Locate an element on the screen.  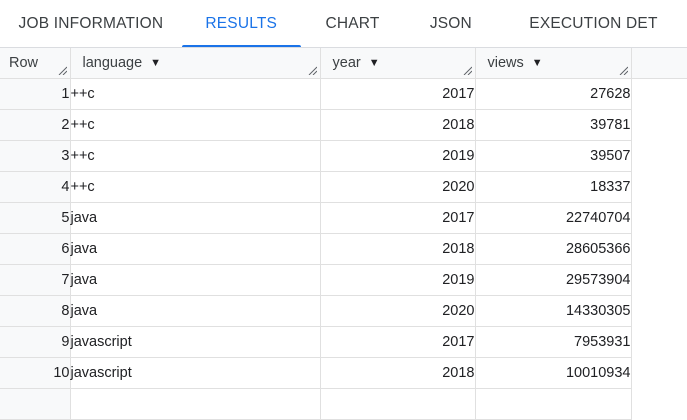
cell-views: 22740704 is located at coordinates (553, 218).